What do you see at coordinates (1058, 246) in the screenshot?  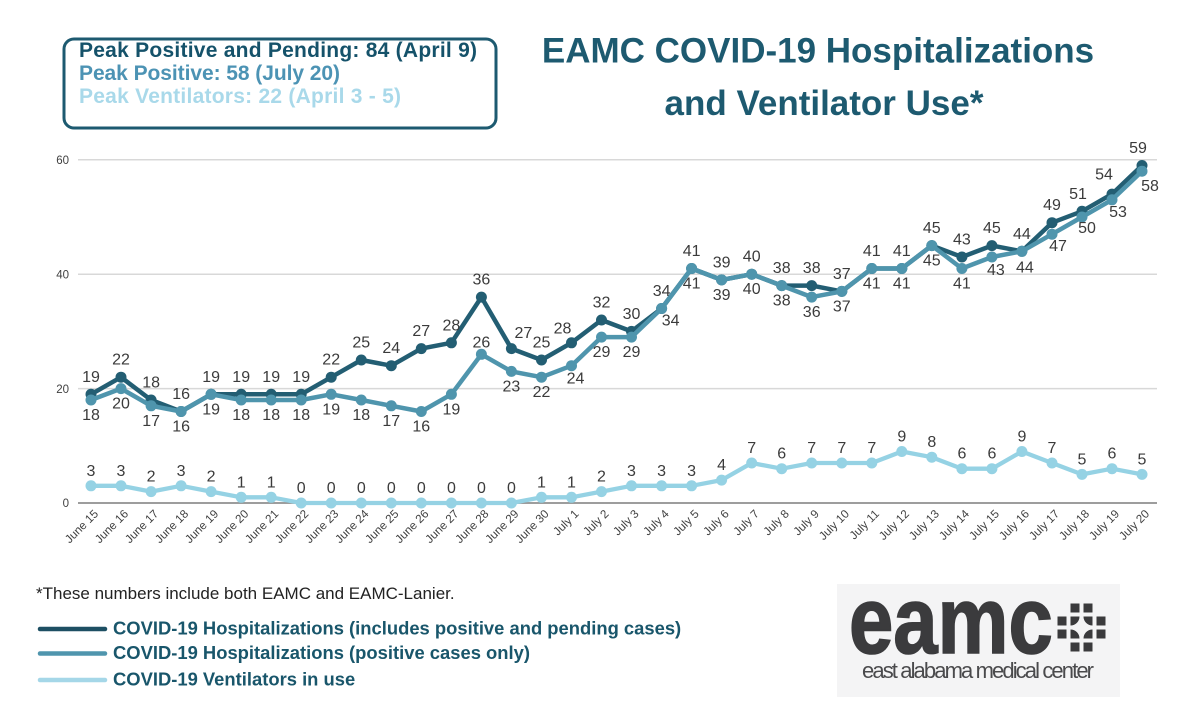 I see `svg-text: 47` at bounding box center [1058, 246].